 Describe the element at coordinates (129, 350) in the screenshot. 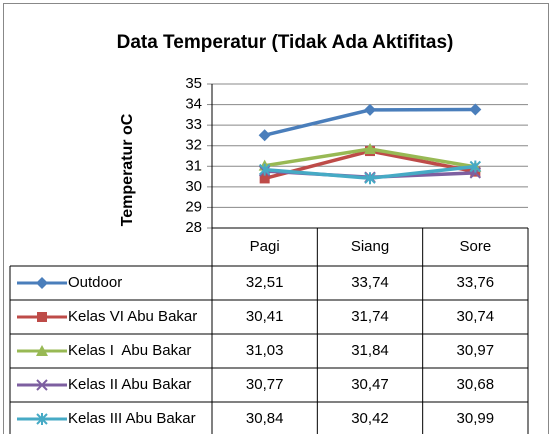

I see `legend-label: Kelas I Abu Bakar` at that location.